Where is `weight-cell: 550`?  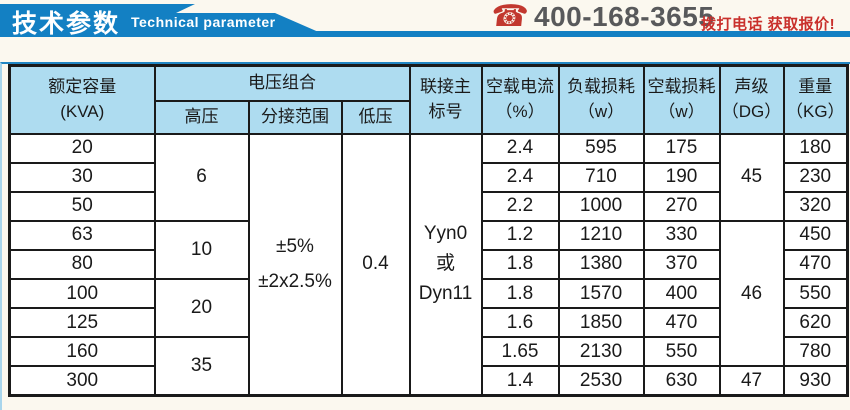
weight-cell: 550 is located at coordinates (815, 294).